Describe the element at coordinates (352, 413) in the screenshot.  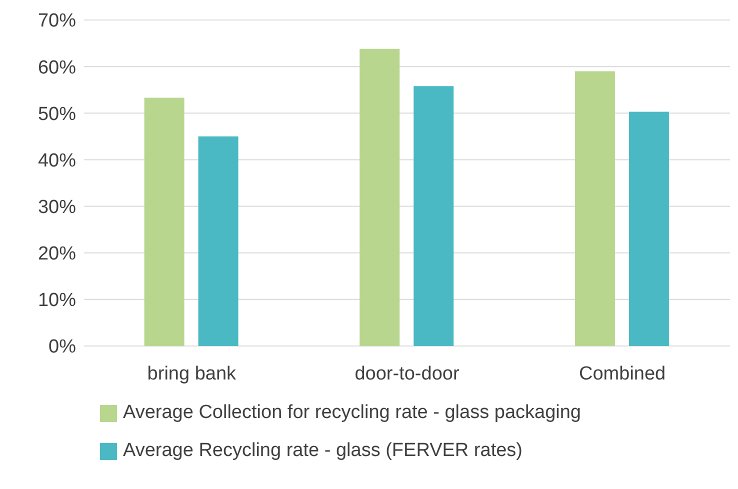
I see `legend-label: Average Collection for recycling rate - glass packaging` at that location.